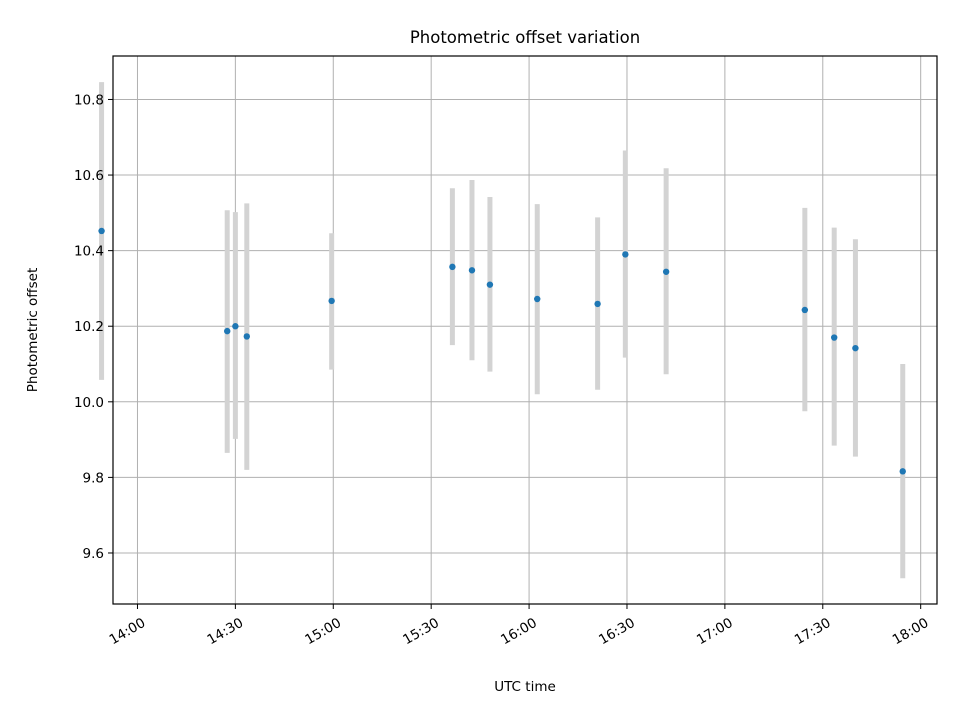 The image size is (960, 720). I want to click on y-tick-label: 10.6, so click(89, 176).